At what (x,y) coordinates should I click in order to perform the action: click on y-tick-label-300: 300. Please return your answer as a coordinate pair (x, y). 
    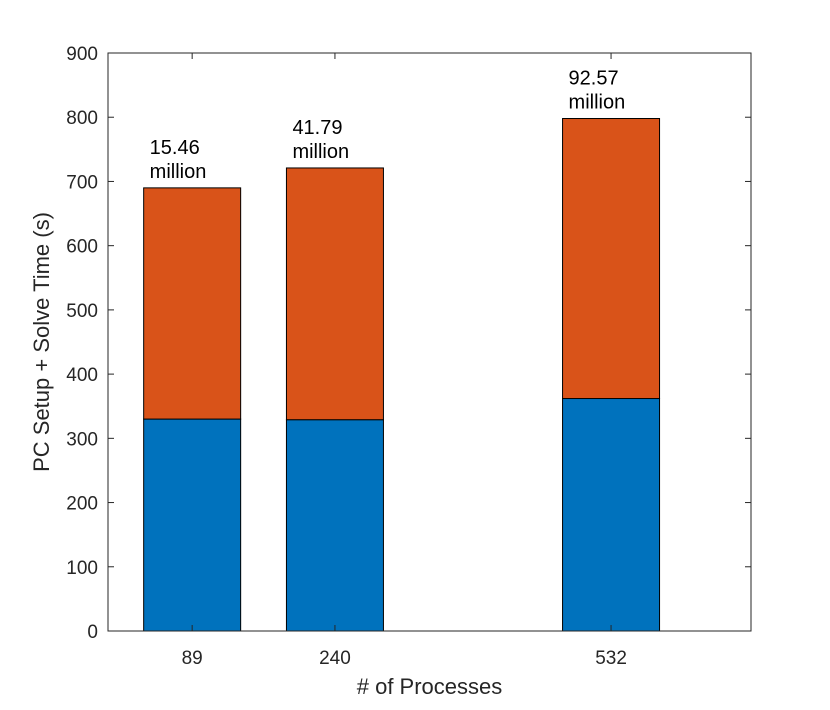
    Looking at the image, I should click on (82, 439).